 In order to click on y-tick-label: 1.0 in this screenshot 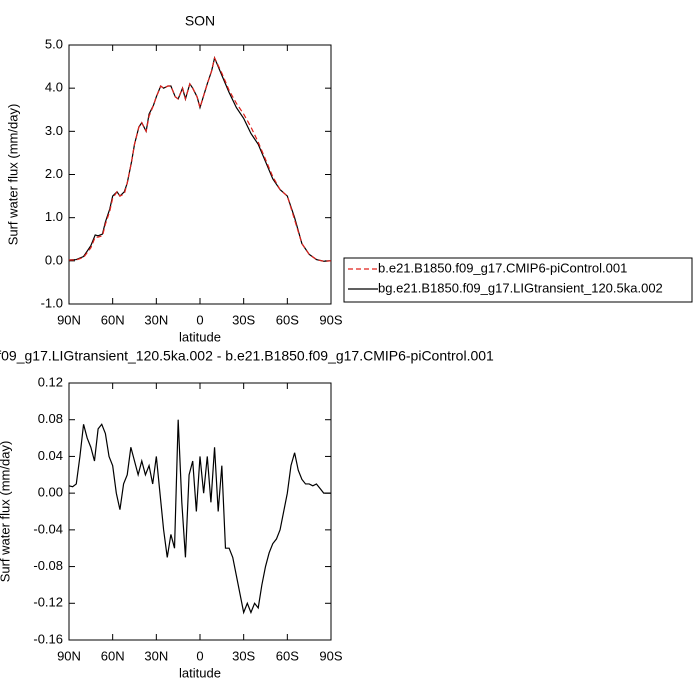, I will do `click(54, 216)`.